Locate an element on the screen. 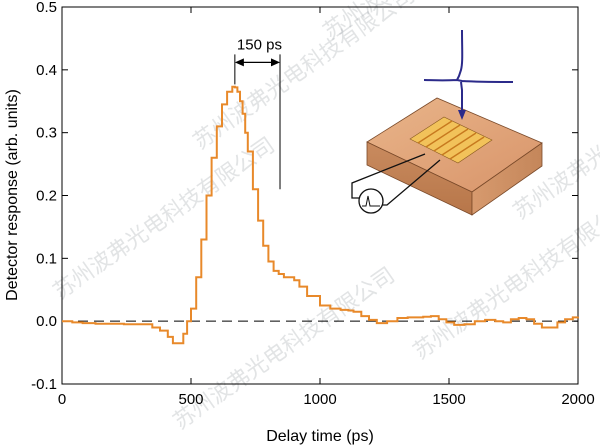 This screenshot has width=600, height=447. x-tick-label: 0 is located at coordinates (62, 399).